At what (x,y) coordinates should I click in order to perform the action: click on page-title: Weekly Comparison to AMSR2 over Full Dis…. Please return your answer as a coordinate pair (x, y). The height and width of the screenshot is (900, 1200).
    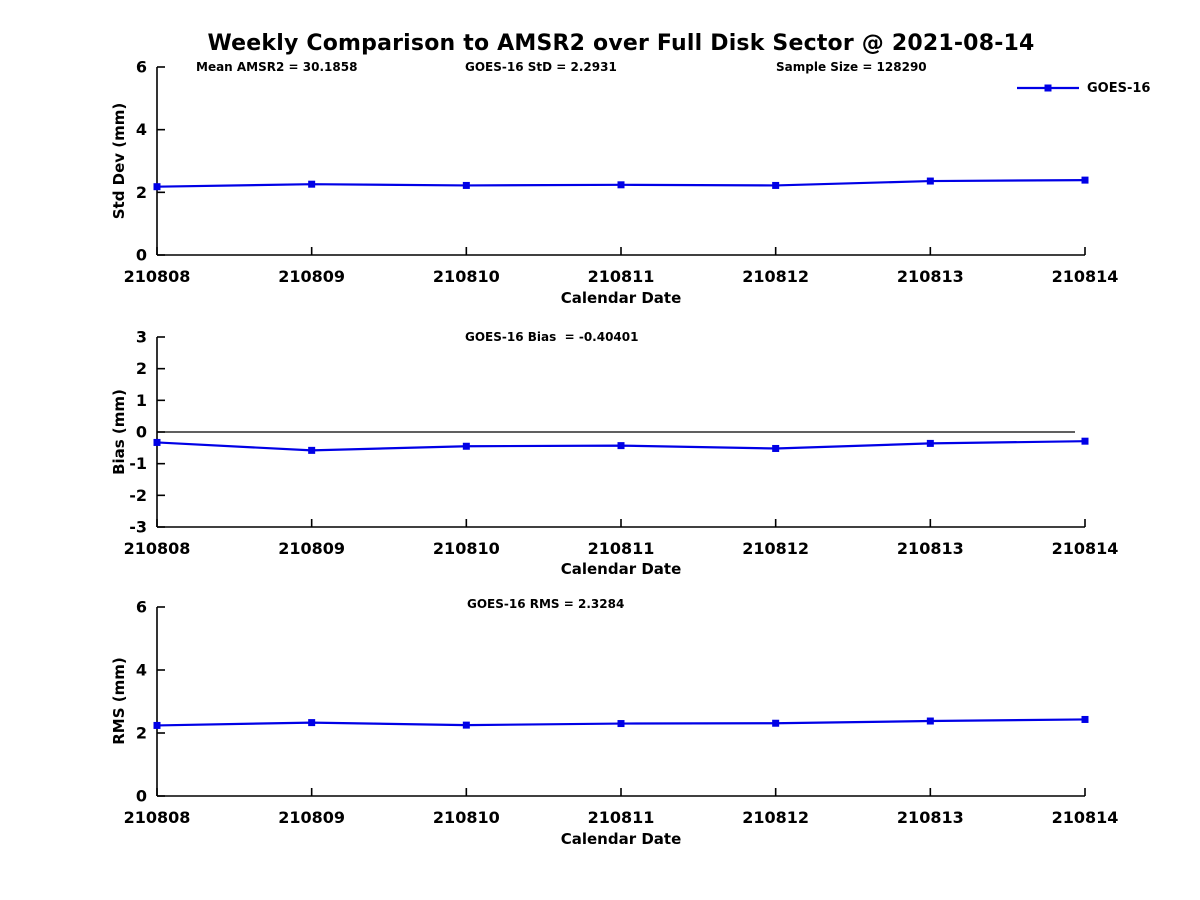
    Looking at the image, I should click on (621, 43).